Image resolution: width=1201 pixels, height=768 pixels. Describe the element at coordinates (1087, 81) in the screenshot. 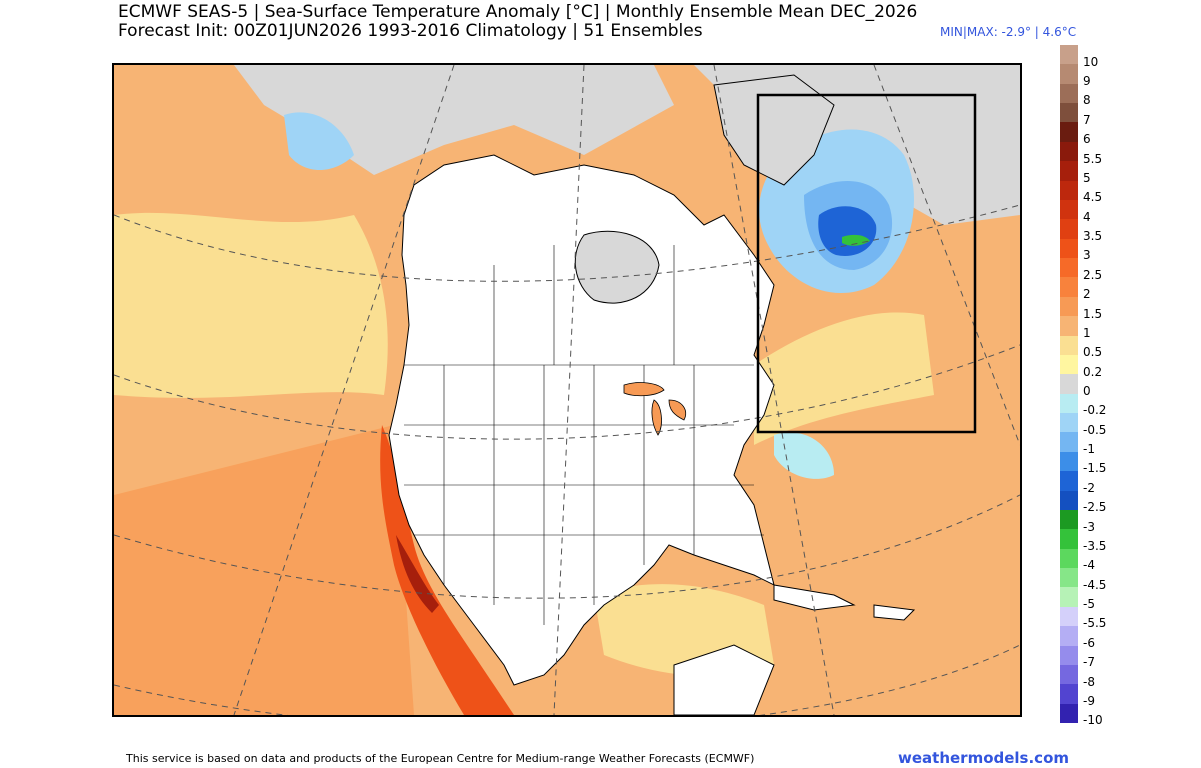

I see `legend-label: 9` at that location.